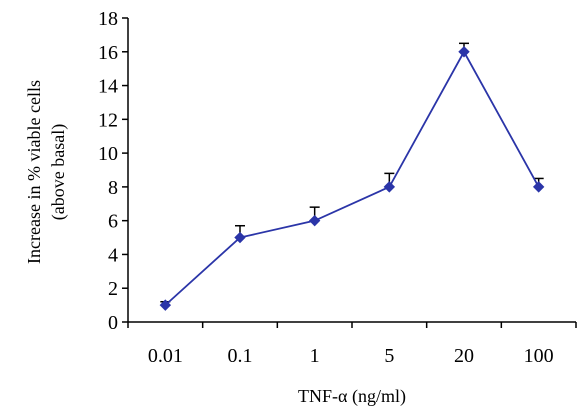  Describe the element at coordinates (464, 356) in the screenshot. I see `x-tick-label: 20` at that location.